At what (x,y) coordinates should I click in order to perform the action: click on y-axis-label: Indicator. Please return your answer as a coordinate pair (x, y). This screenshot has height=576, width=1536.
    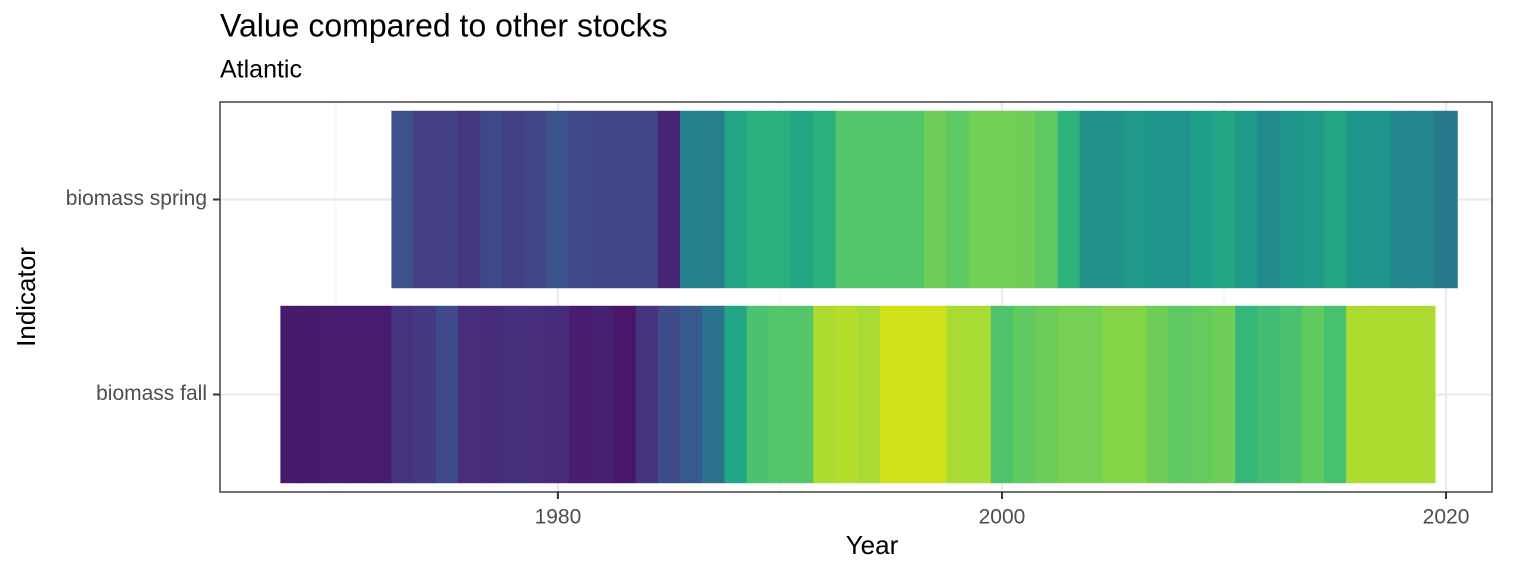
    Looking at the image, I should click on (26, 297).